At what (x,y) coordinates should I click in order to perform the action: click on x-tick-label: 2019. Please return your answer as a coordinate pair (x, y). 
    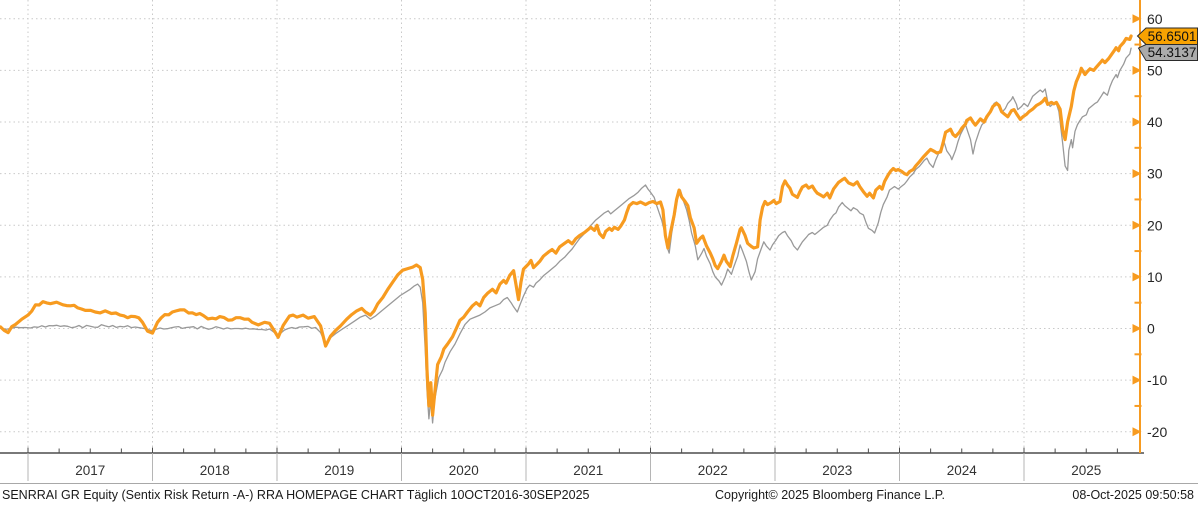
    Looking at the image, I should click on (339, 470).